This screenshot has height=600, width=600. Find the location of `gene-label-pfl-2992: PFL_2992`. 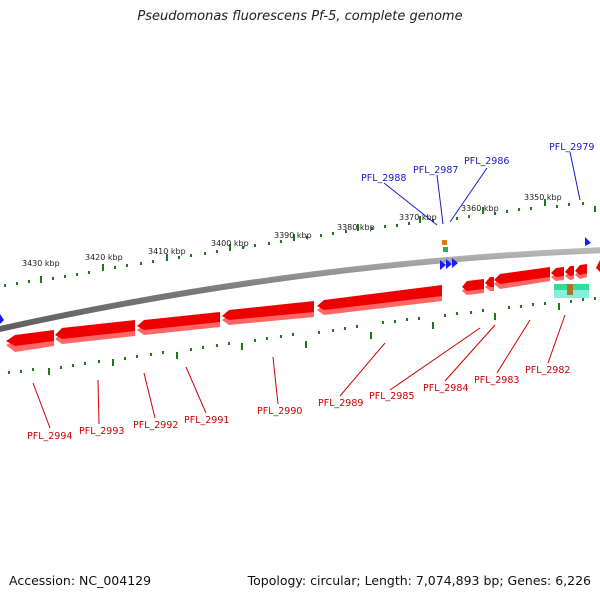

gene-label-pfl-2992: PFL_2992 is located at coordinates (155, 425).